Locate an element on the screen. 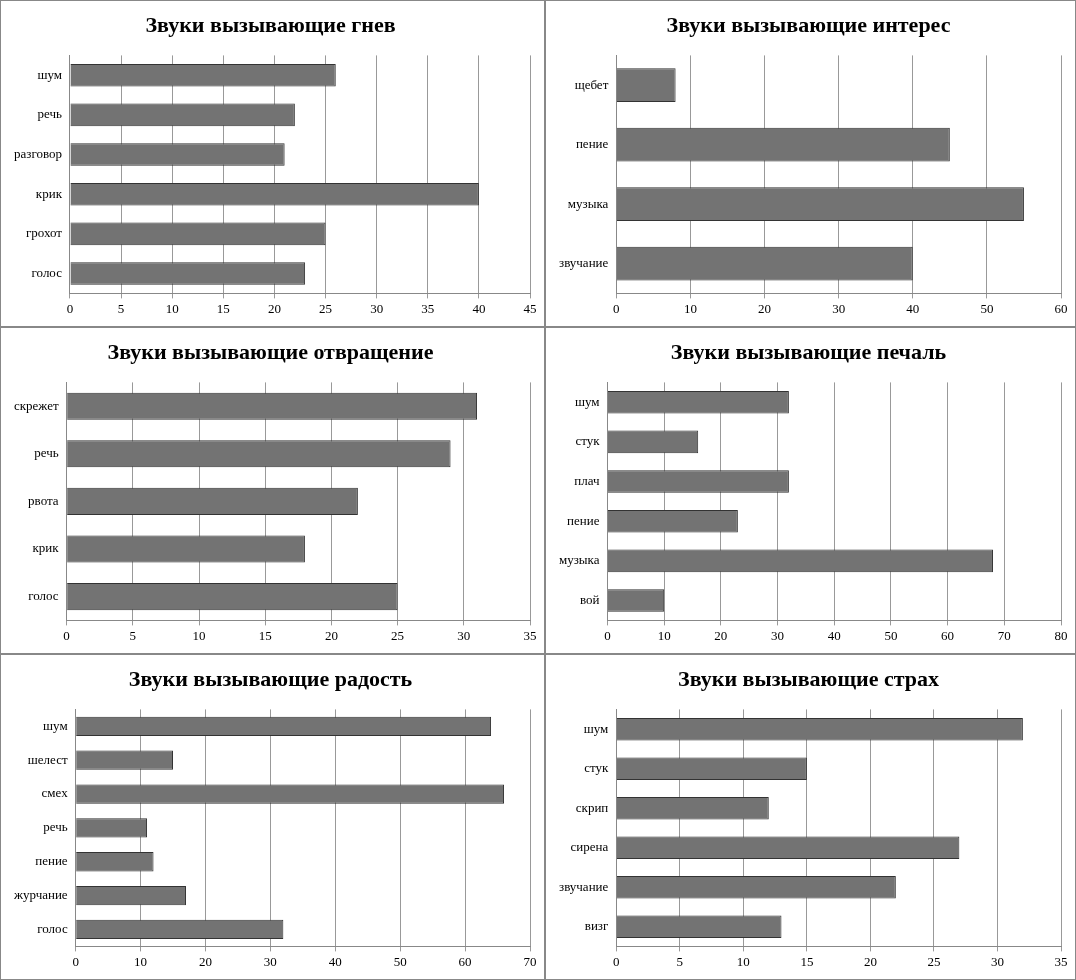 This screenshot has height=980, width=1076. chart-title: Звуки вызывающие интерес is located at coordinates (808, 24).